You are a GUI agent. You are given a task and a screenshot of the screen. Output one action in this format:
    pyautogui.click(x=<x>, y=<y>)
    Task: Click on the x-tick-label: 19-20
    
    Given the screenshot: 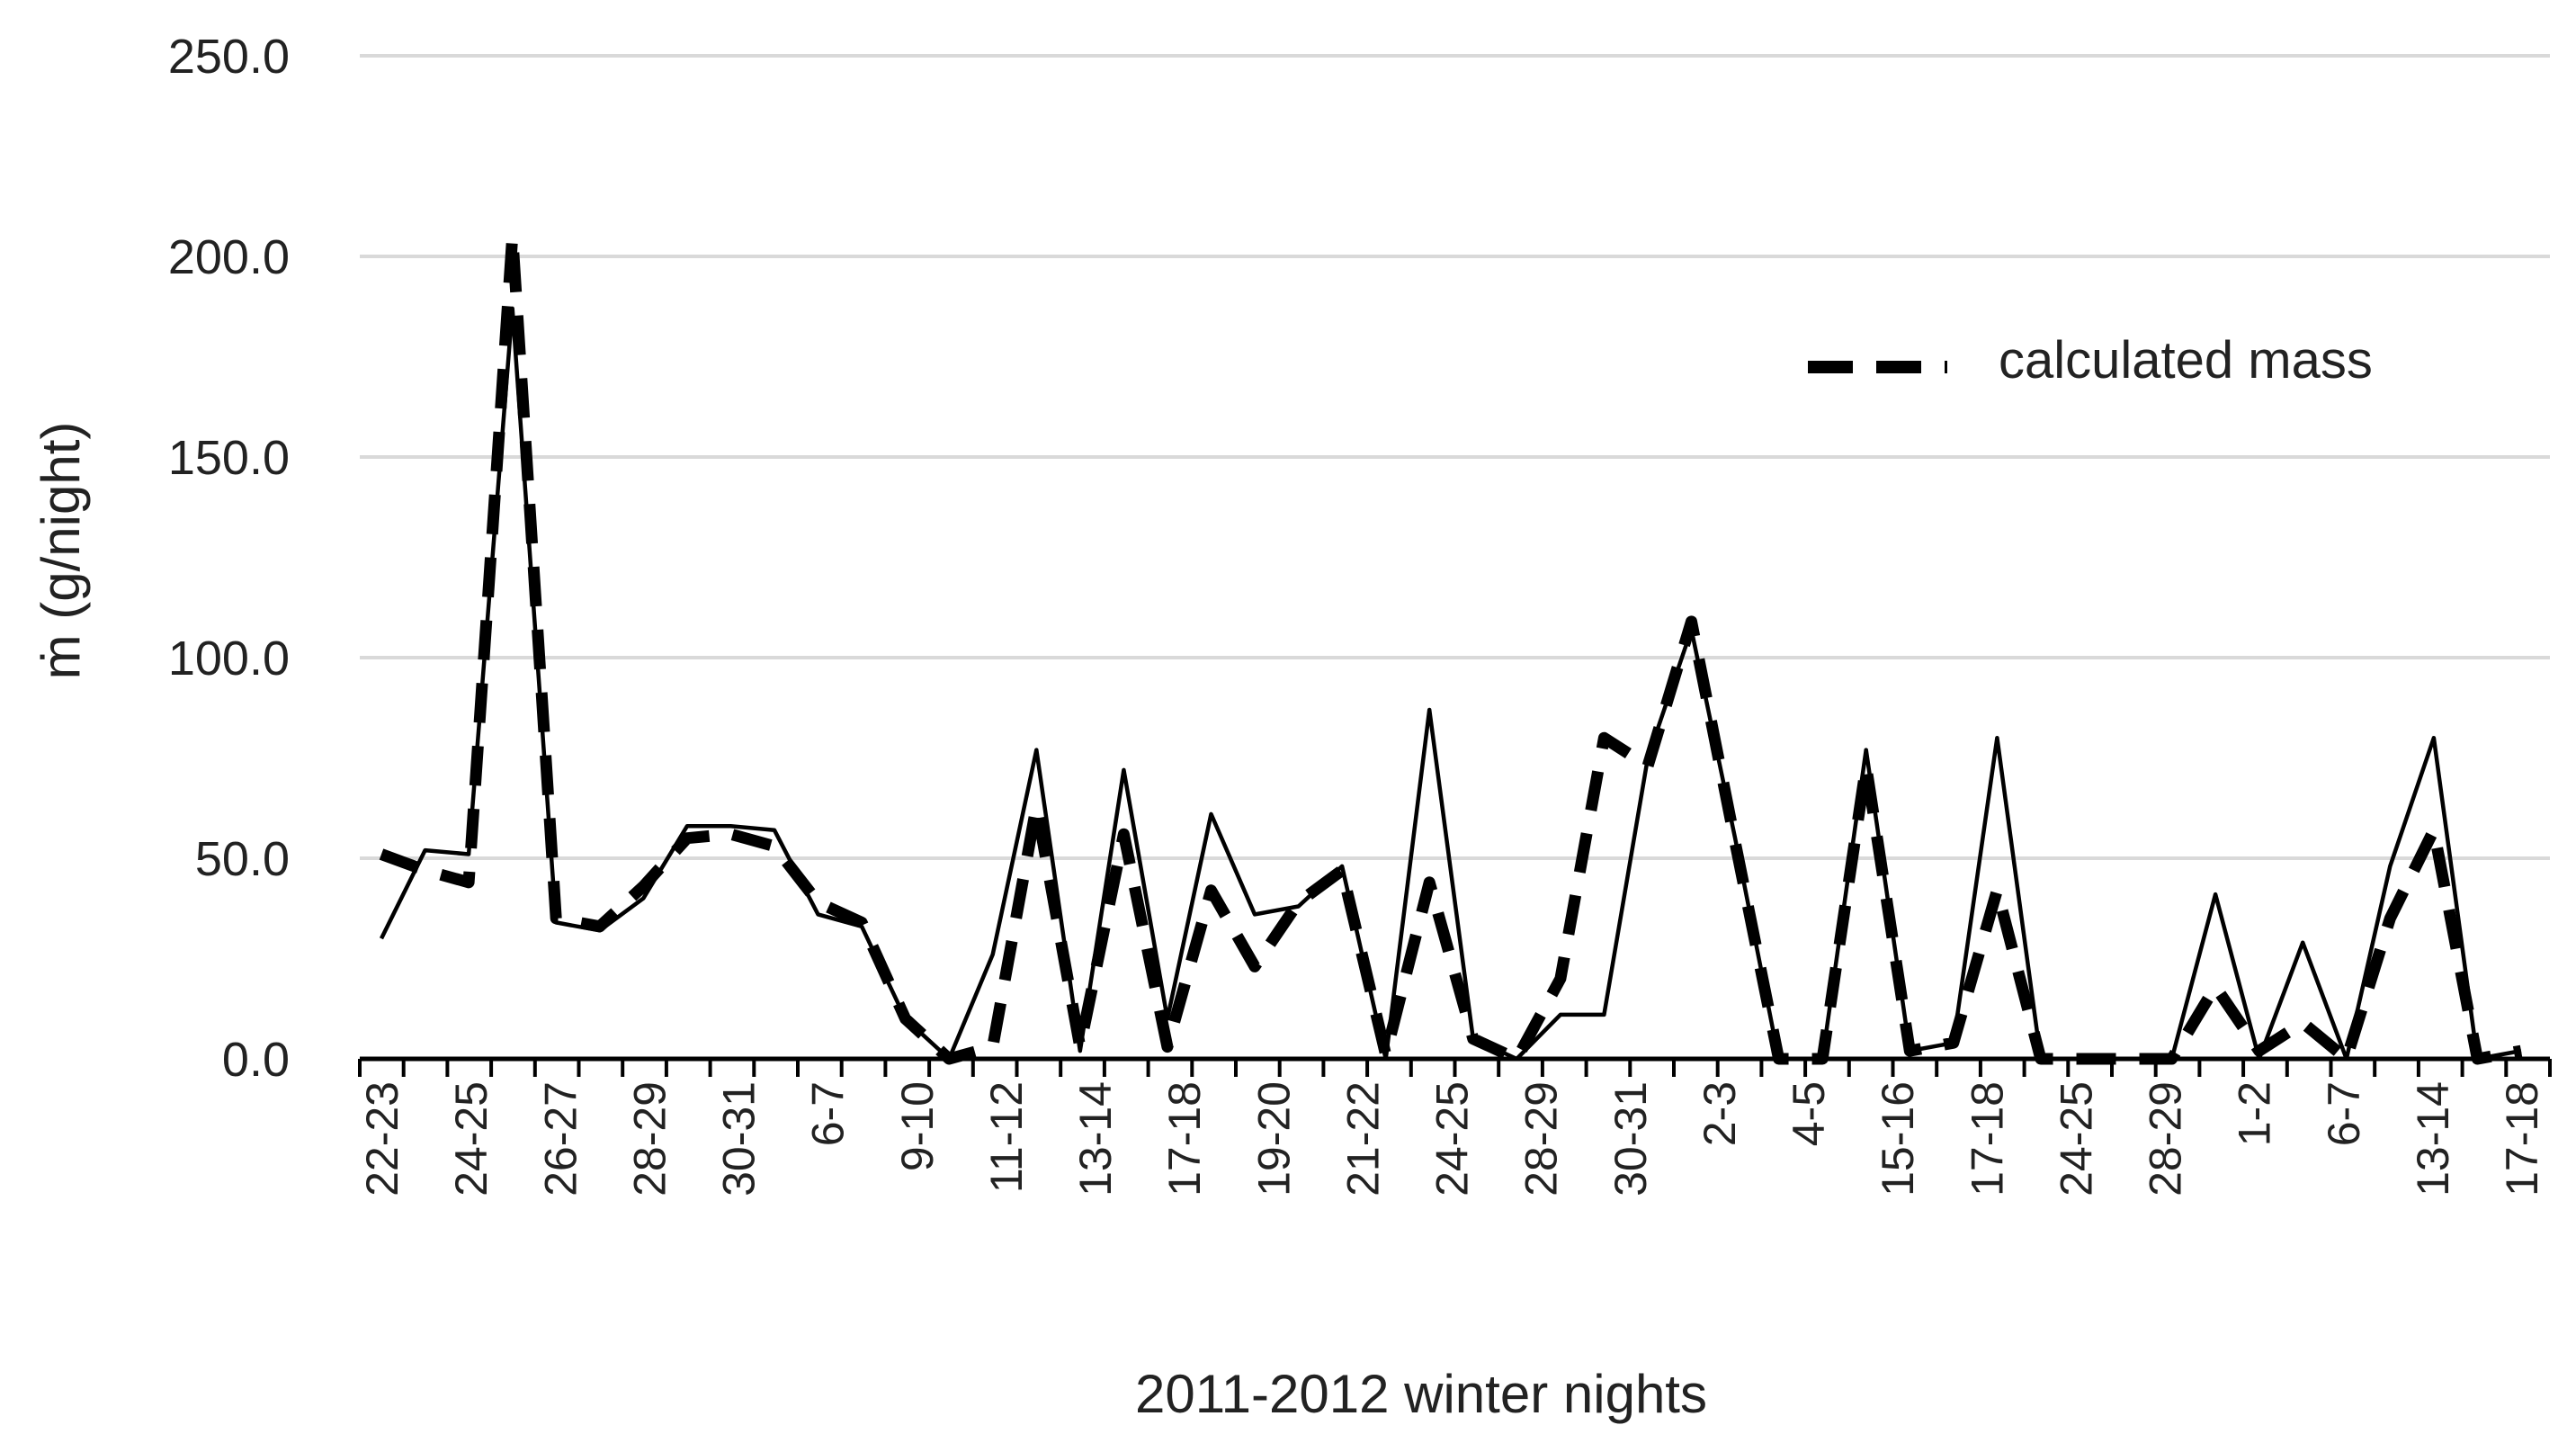 What is the action you would take?
    pyautogui.click(x=1273, y=1139)
    